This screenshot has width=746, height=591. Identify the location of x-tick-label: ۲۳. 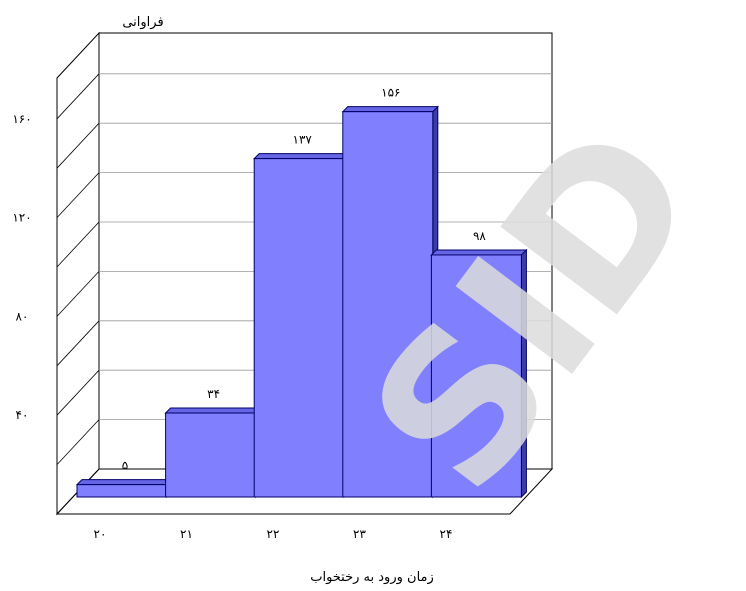
(359, 534).